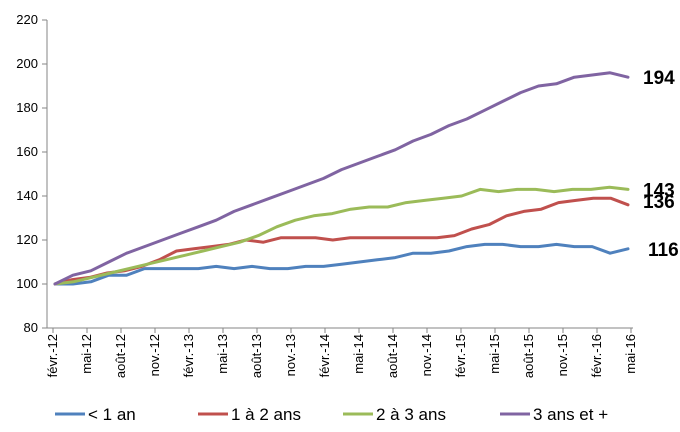 The width and height of the screenshot is (680, 432). I want to click on x-tick-label: août-14, so click(392, 356).